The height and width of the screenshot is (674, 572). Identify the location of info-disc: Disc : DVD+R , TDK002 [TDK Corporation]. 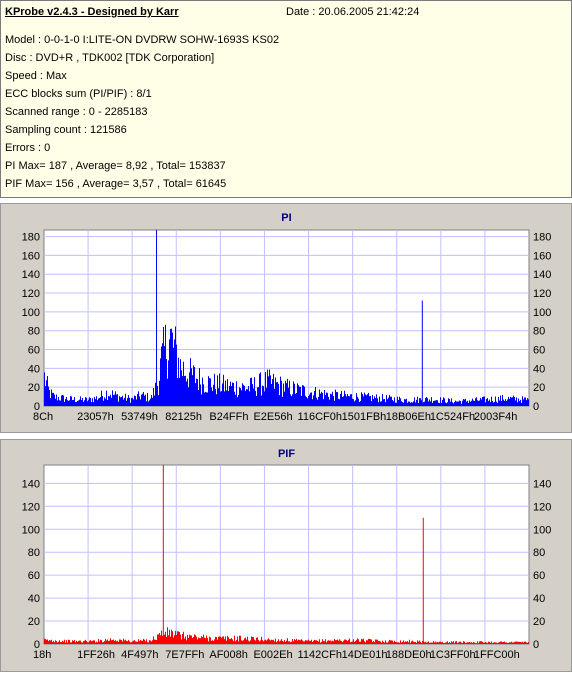
(110, 58).